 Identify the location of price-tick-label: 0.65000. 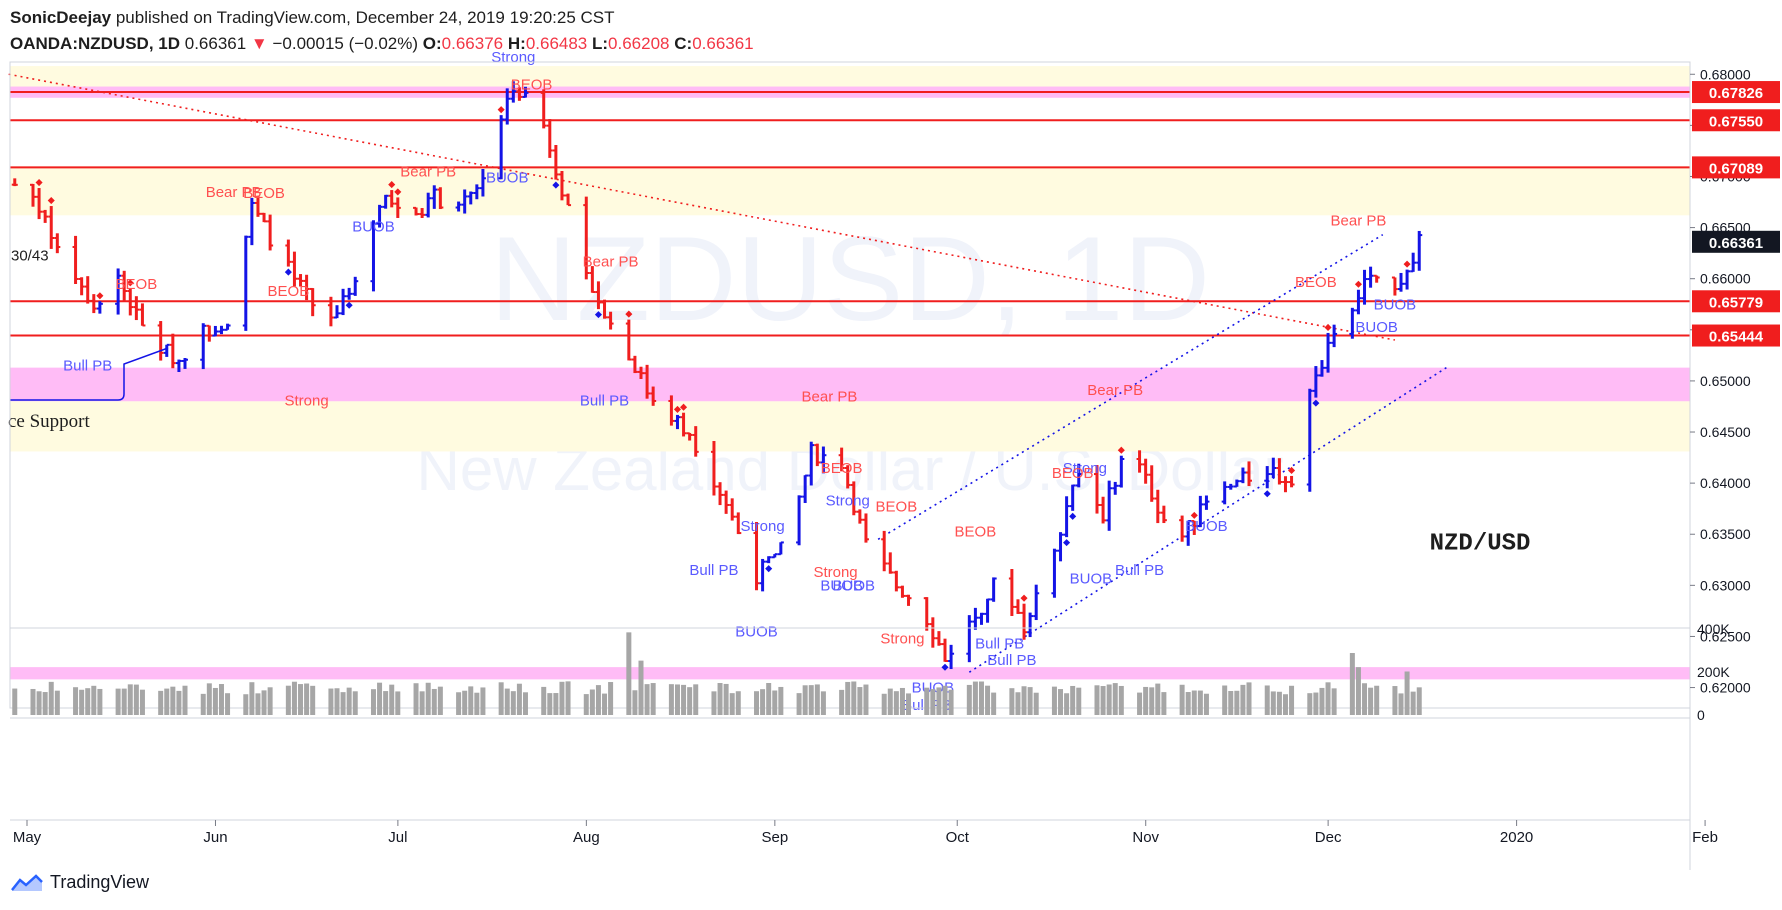
(1725, 381).